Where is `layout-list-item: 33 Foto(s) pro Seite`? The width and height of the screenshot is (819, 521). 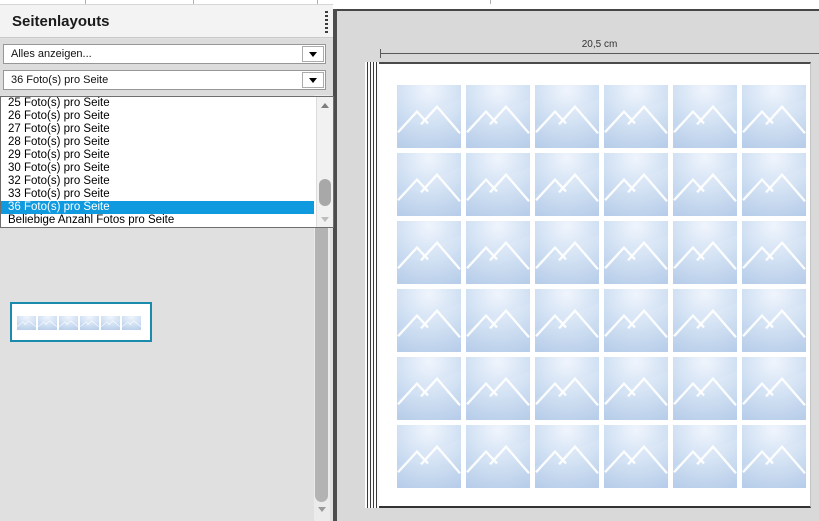
layout-list-item: 33 Foto(s) pro Seite is located at coordinates (59, 194).